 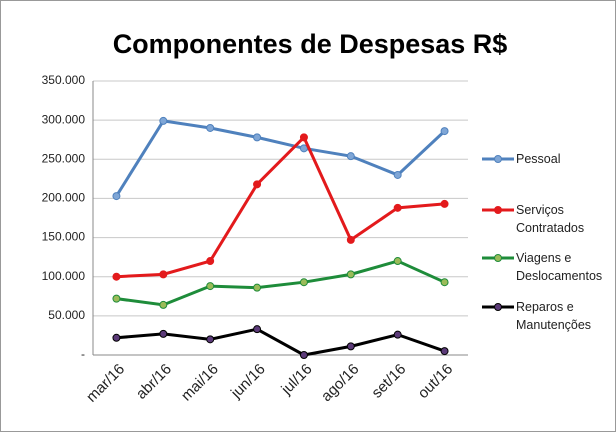 What do you see at coordinates (559, 267) in the screenshot?
I see `legend-label: Viagens e Deslocamentos` at bounding box center [559, 267].